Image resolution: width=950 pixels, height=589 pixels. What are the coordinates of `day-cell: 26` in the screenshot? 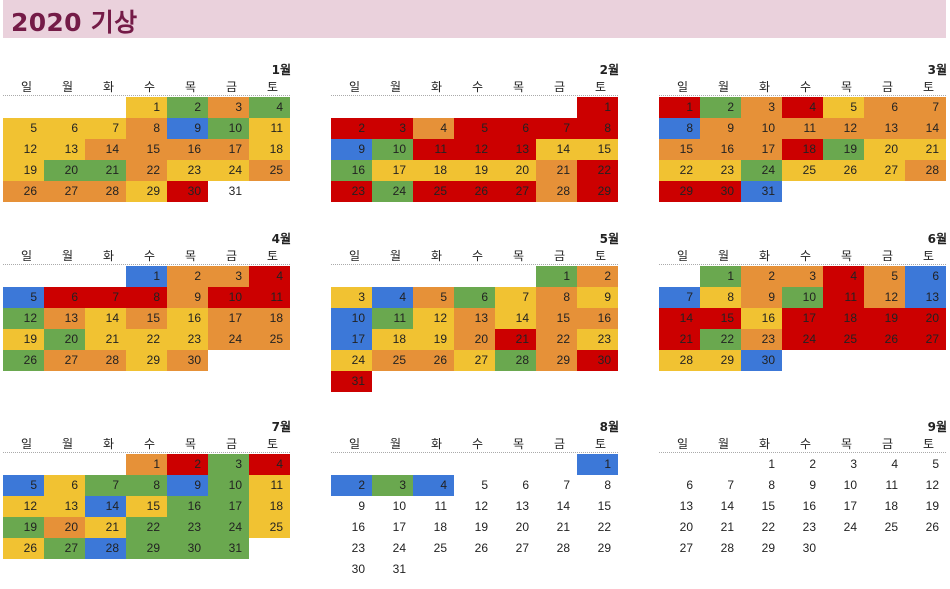 It's located at (843, 170).